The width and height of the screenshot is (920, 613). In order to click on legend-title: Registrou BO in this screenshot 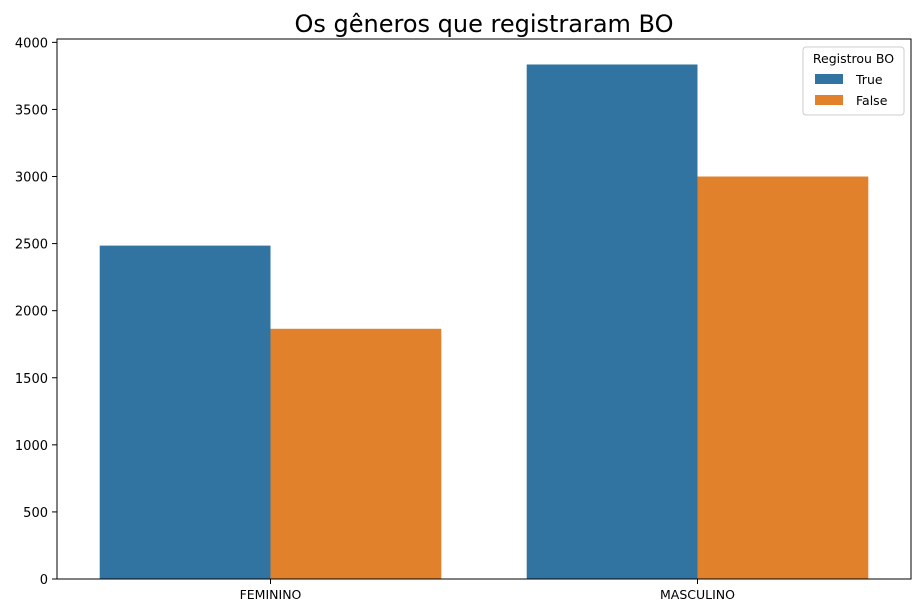, I will do `click(853, 58)`.